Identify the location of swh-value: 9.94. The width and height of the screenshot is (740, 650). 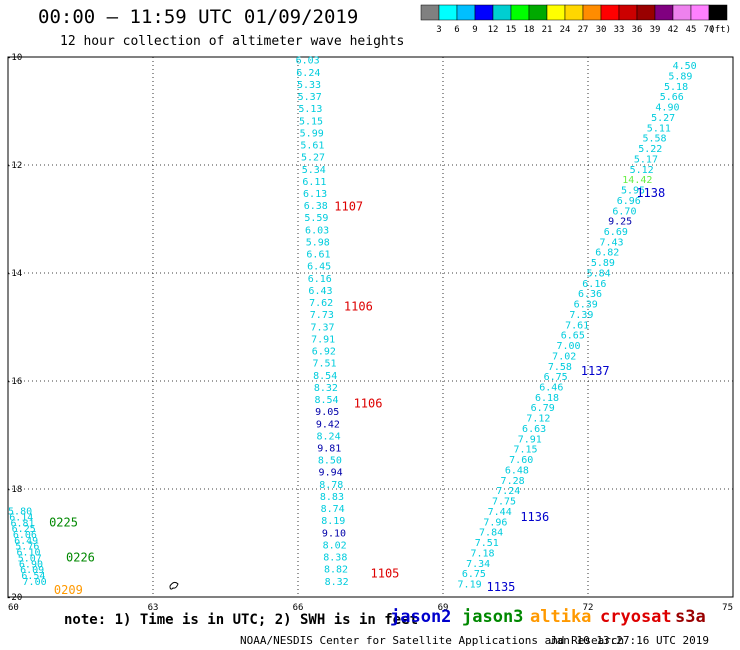
(331, 473).